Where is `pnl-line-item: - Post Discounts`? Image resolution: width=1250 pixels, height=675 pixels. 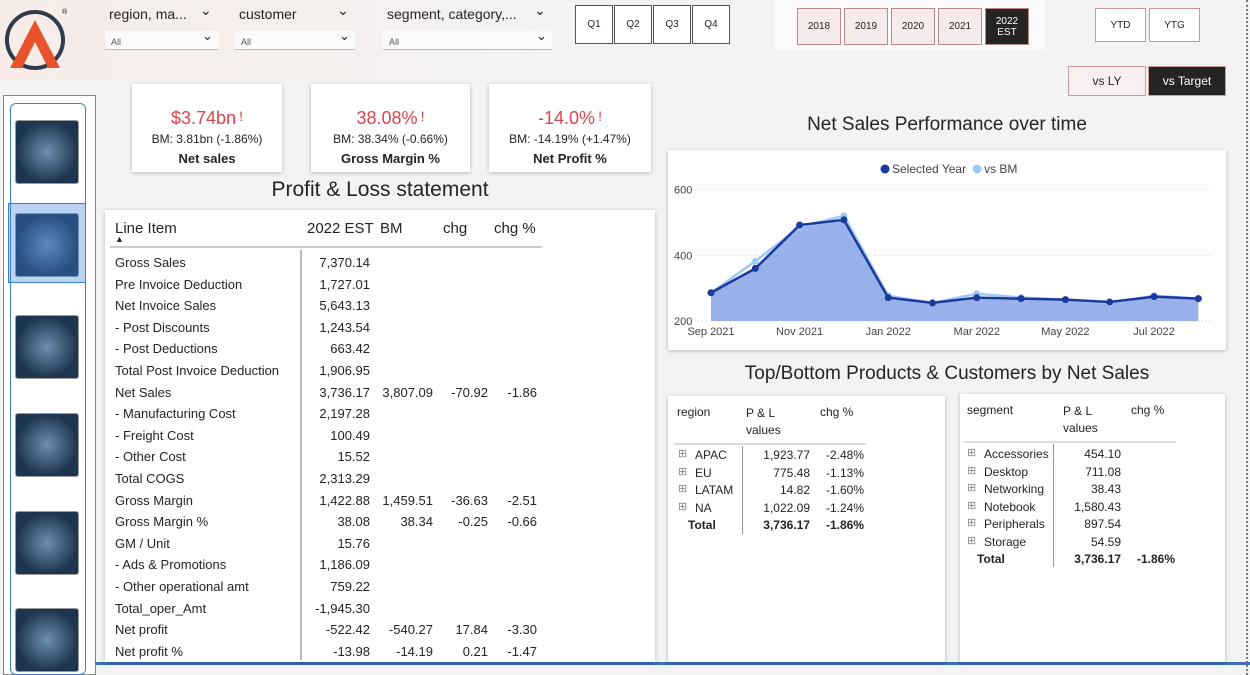 pnl-line-item: - Post Discounts is located at coordinates (162, 327).